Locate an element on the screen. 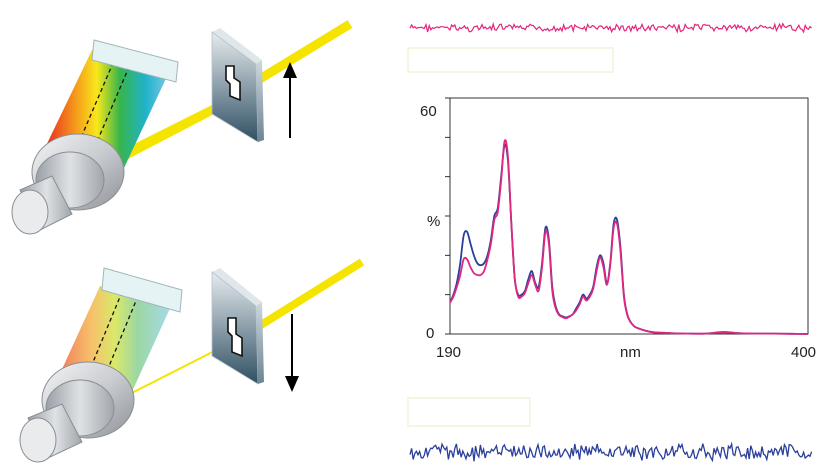 The width and height of the screenshot is (829, 472). noise-trace-top is located at coordinates (610, 47).